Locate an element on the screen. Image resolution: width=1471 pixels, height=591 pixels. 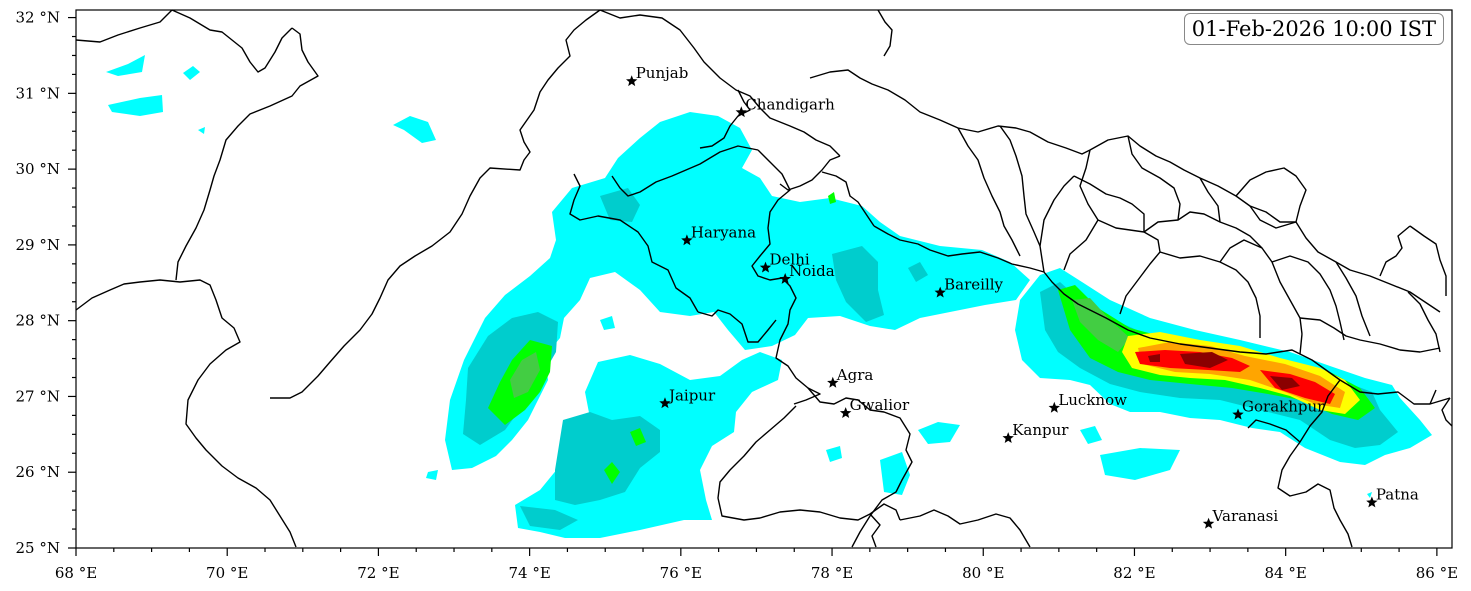
city-label: Varanasi is located at coordinates (1245, 516).